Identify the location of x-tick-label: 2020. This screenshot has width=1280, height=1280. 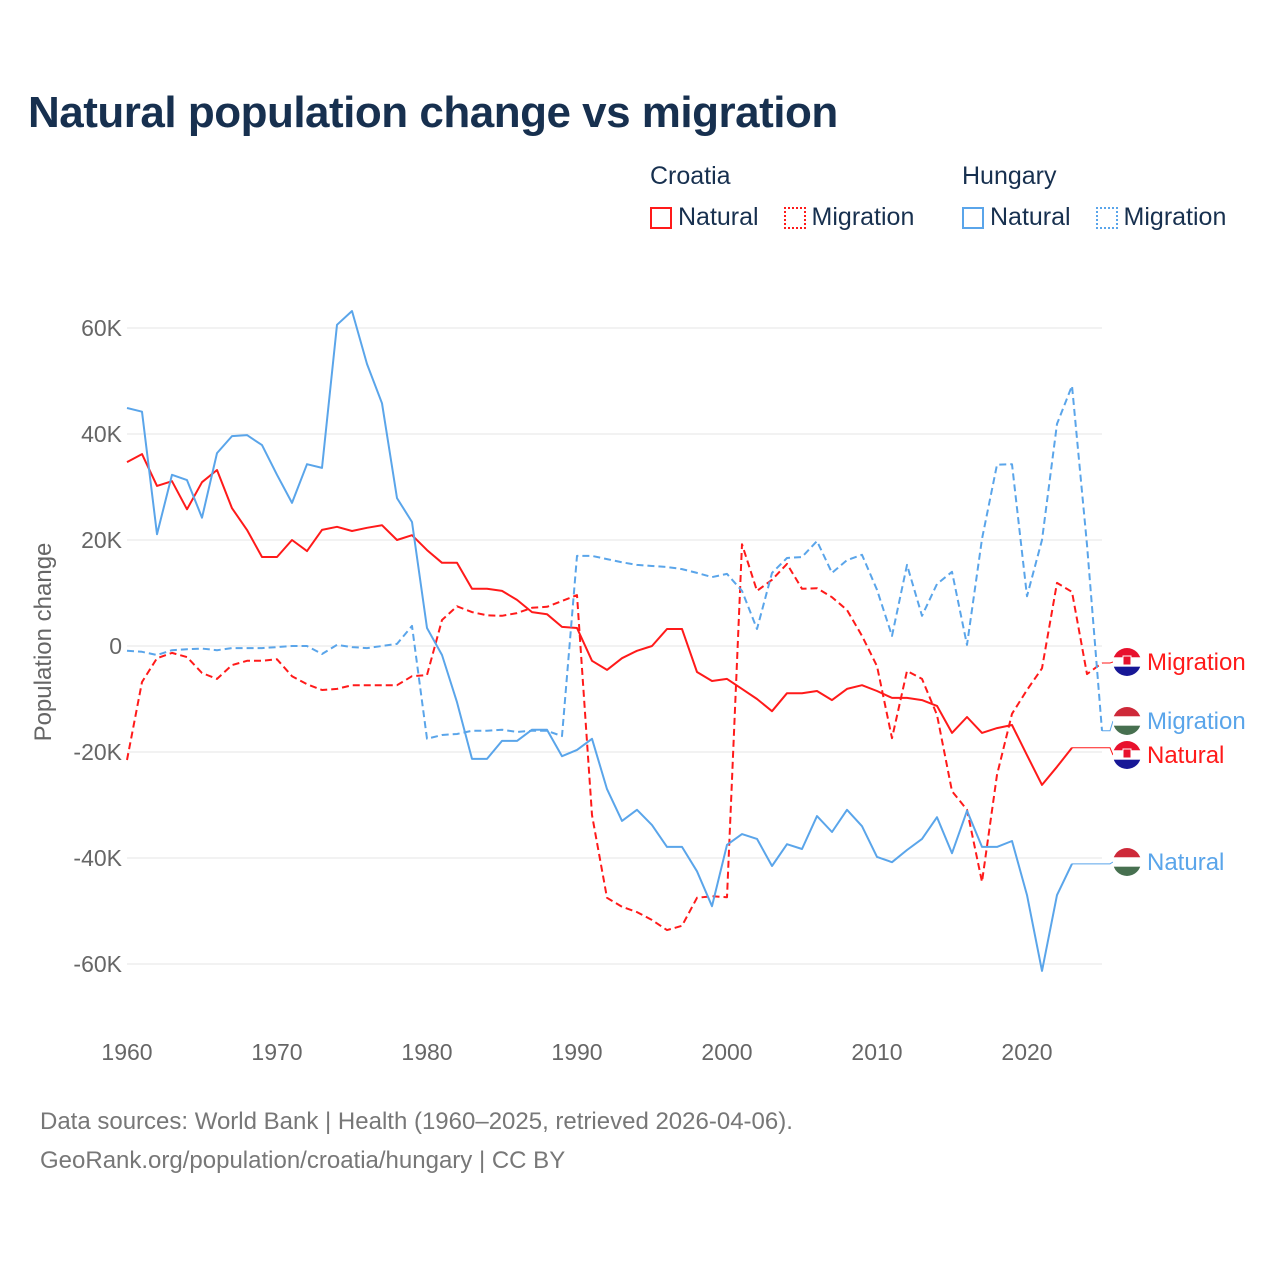
(1026, 1052).